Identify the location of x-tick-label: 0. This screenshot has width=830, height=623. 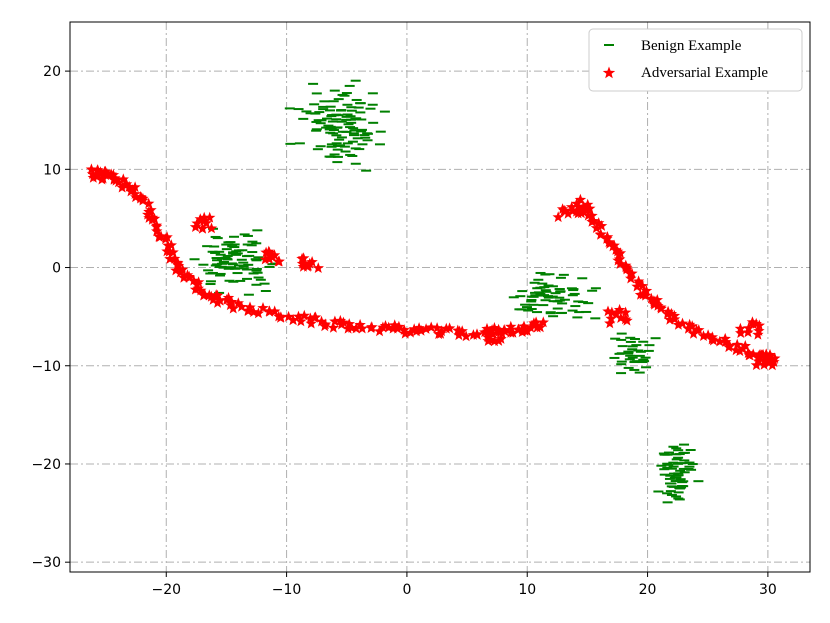
(406, 590).